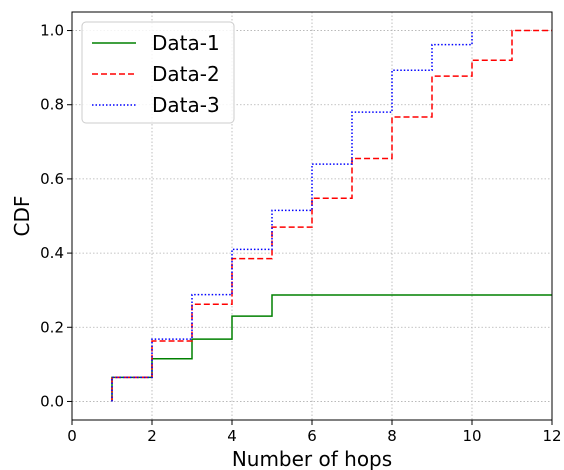 The width and height of the screenshot is (564, 470). What do you see at coordinates (52, 253) in the screenshot?
I see `y-tick-label: 0.4` at bounding box center [52, 253].